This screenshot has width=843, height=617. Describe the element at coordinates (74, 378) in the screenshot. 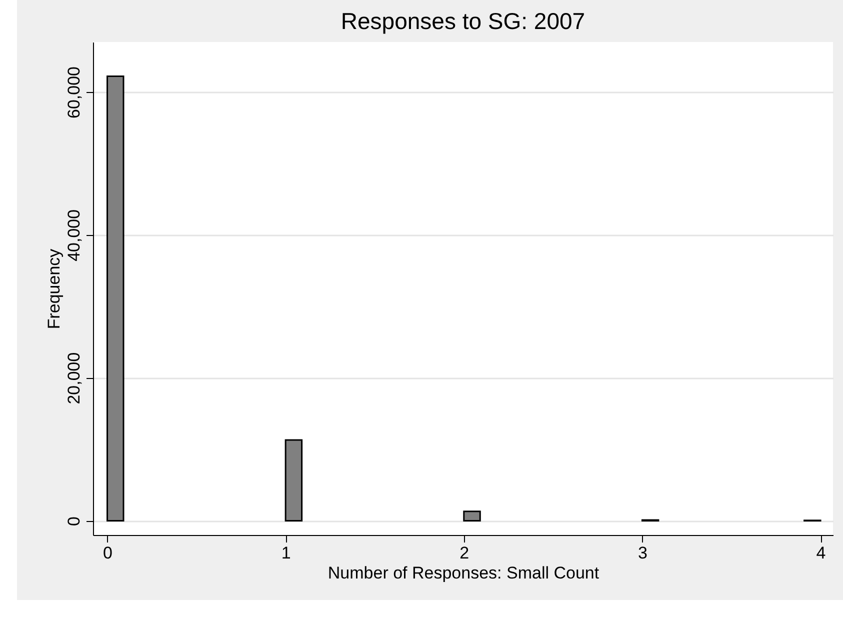

I see `y-tick-label: 20,000` at that location.